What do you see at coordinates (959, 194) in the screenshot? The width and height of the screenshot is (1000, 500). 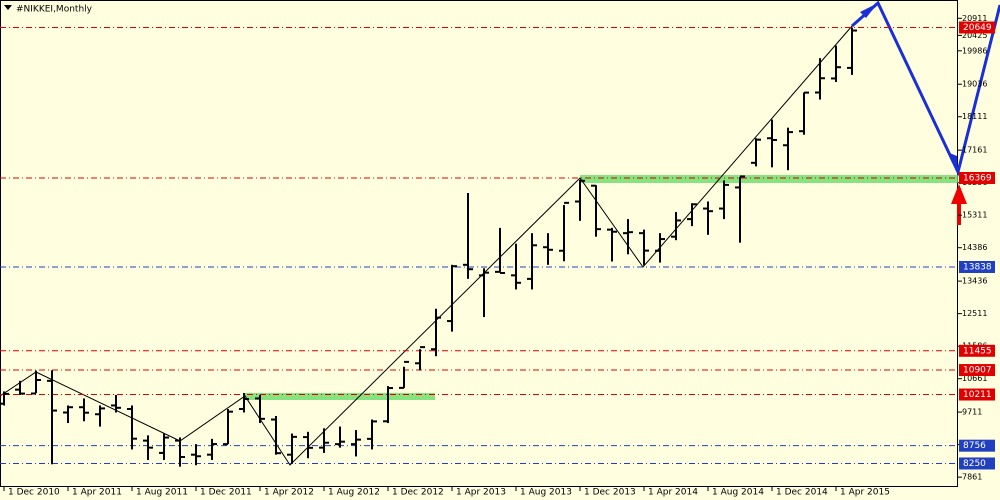 I see `red-arrow-head` at bounding box center [959, 194].